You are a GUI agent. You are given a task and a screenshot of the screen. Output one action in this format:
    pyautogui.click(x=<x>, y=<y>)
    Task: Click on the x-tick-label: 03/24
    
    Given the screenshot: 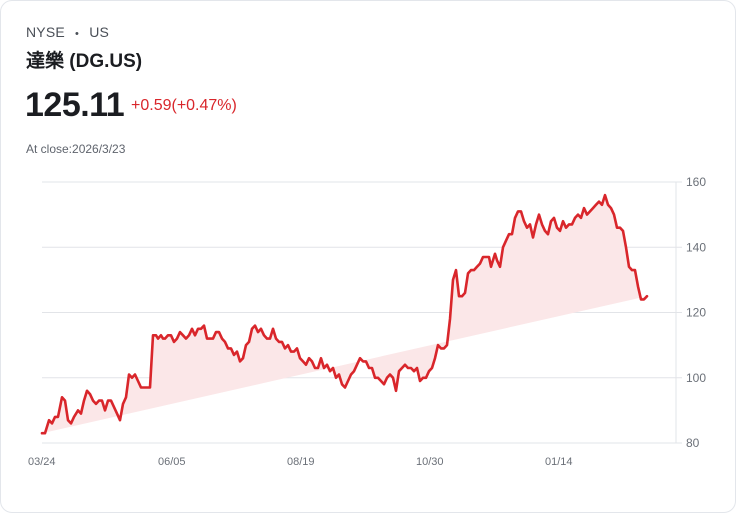 What is the action you would take?
    pyautogui.click(x=42, y=462)
    